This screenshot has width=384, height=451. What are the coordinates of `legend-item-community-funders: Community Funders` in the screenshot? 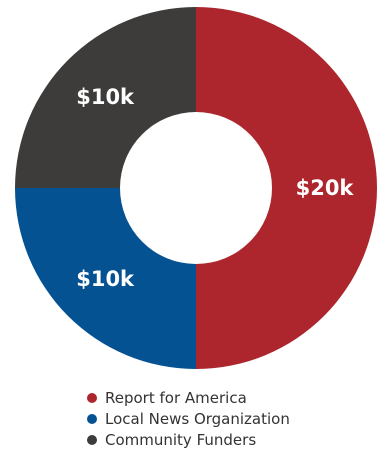 It's located at (188, 439).